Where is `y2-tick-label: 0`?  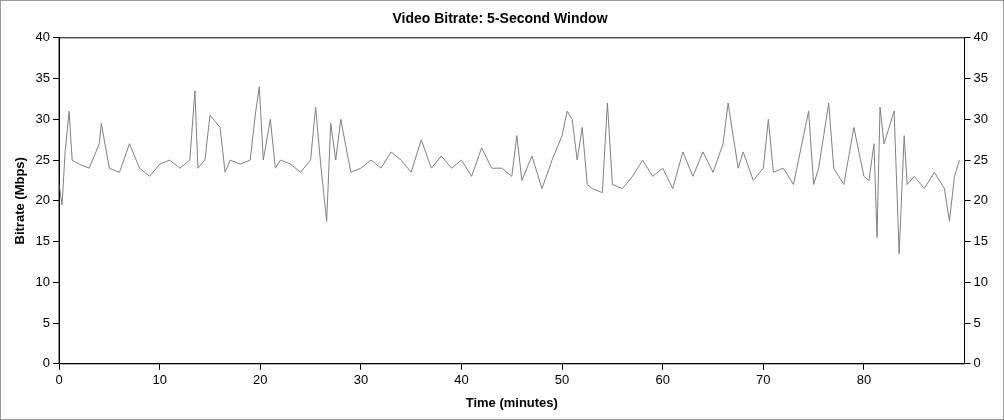 y2-tick-label: 0 is located at coordinates (977, 363).